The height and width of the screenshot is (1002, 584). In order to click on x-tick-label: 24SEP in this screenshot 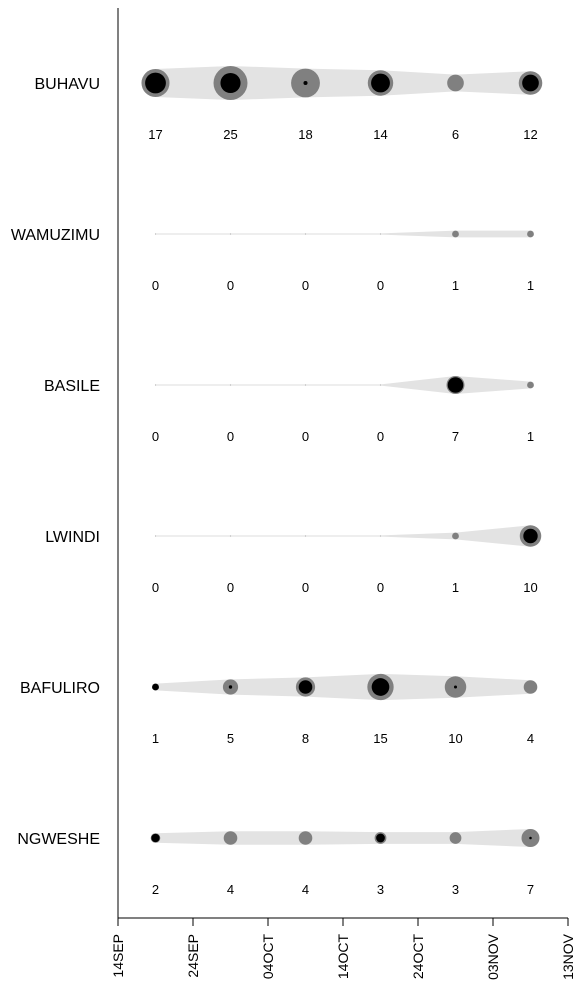, I will do `click(193, 956)`.